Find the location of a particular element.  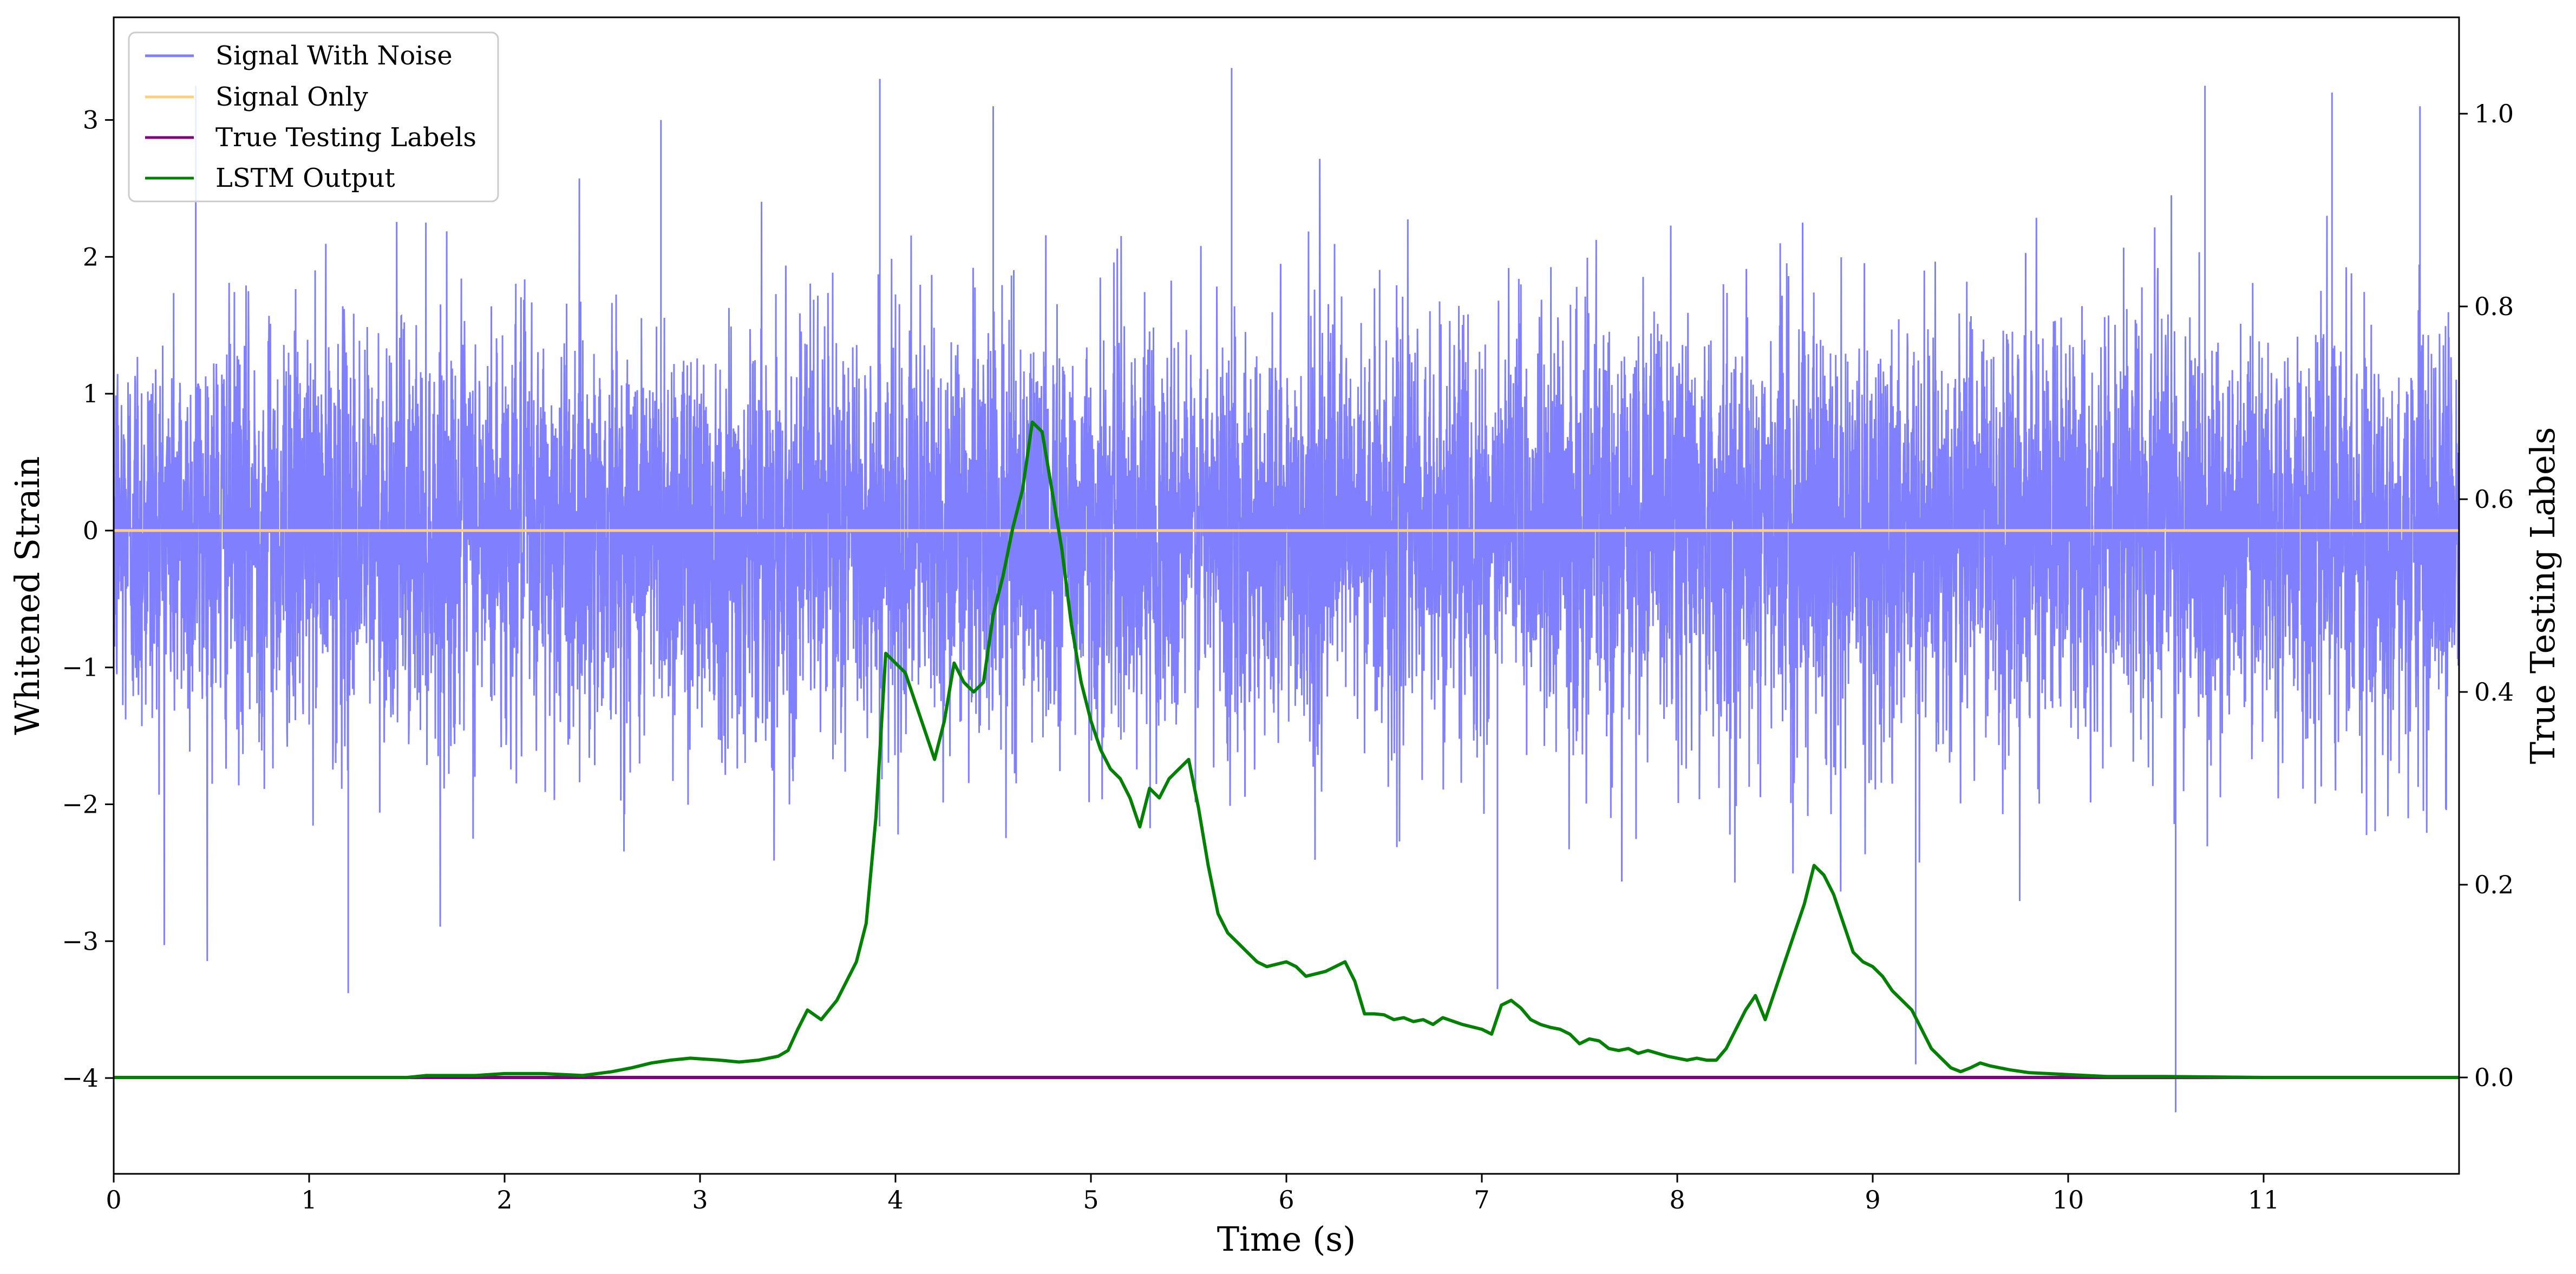

x-tick-label: 1 is located at coordinates (309, 1199).